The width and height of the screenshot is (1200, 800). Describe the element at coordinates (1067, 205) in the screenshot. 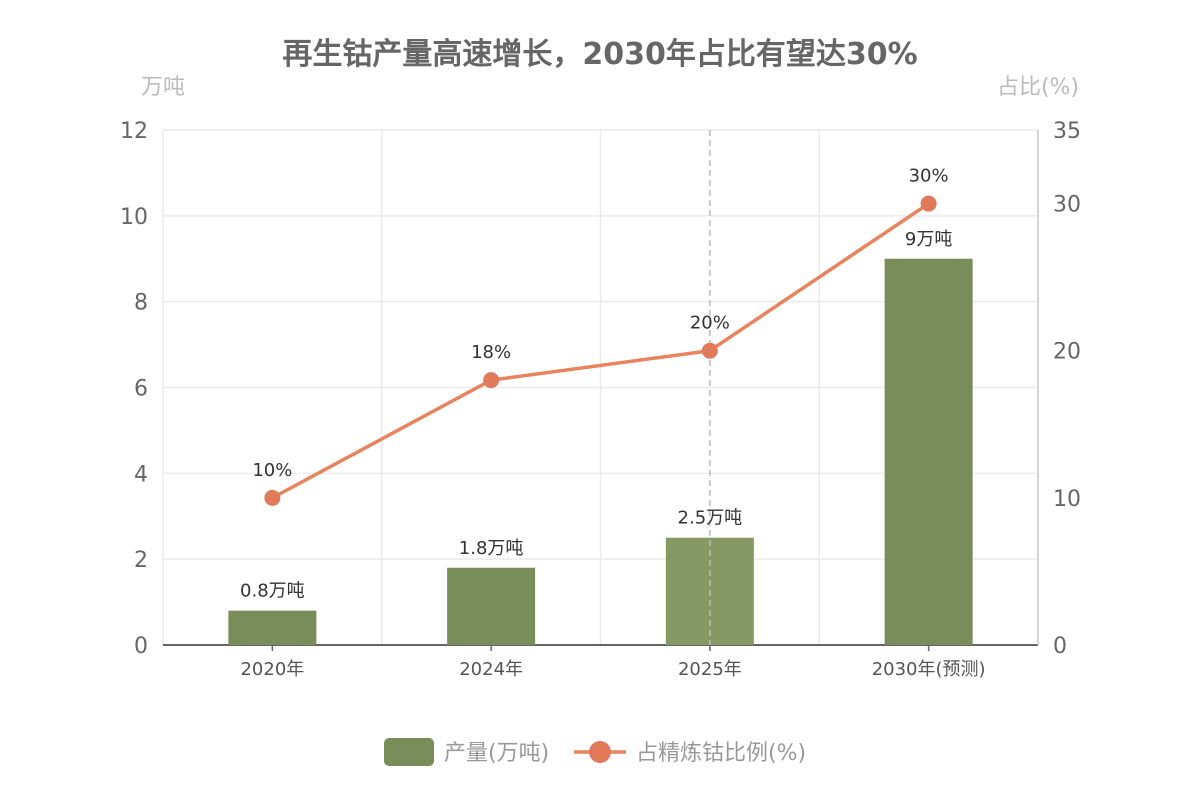

I see `right-tick-label: 30` at that location.